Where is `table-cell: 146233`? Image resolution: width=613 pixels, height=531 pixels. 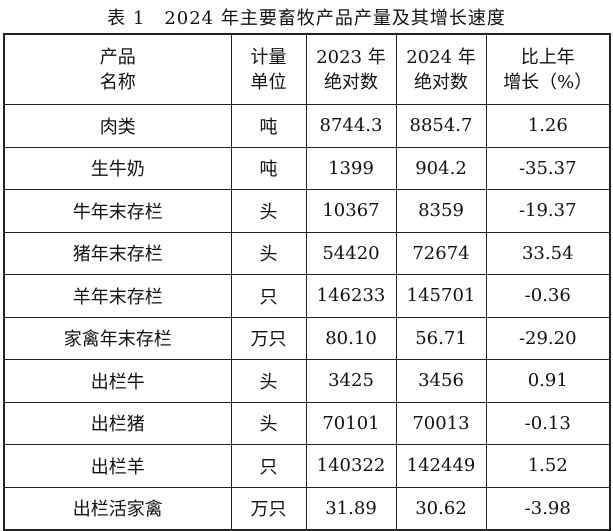
table-cell: 146233 is located at coordinates (351, 296).